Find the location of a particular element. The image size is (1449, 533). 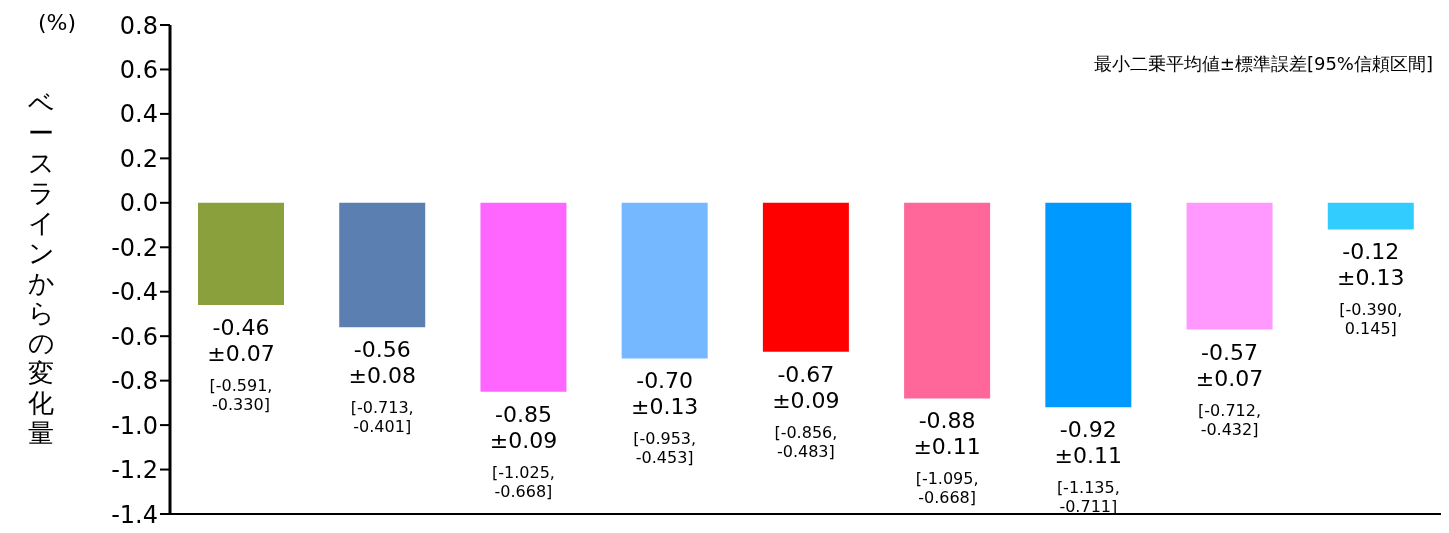

y-tick-label: -1.2 is located at coordinates (134, 470).